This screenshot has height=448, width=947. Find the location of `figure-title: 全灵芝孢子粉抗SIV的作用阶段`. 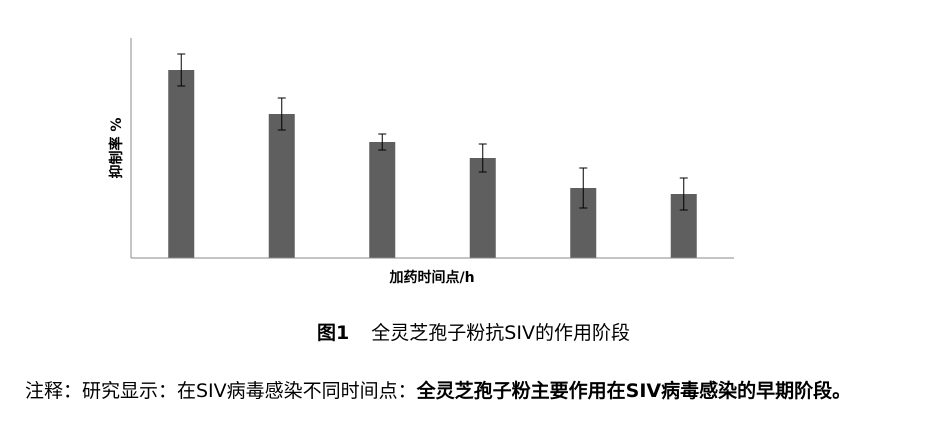

figure-title: 全灵芝孢子粉抗SIV的作用阶段 is located at coordinates (500, 333).